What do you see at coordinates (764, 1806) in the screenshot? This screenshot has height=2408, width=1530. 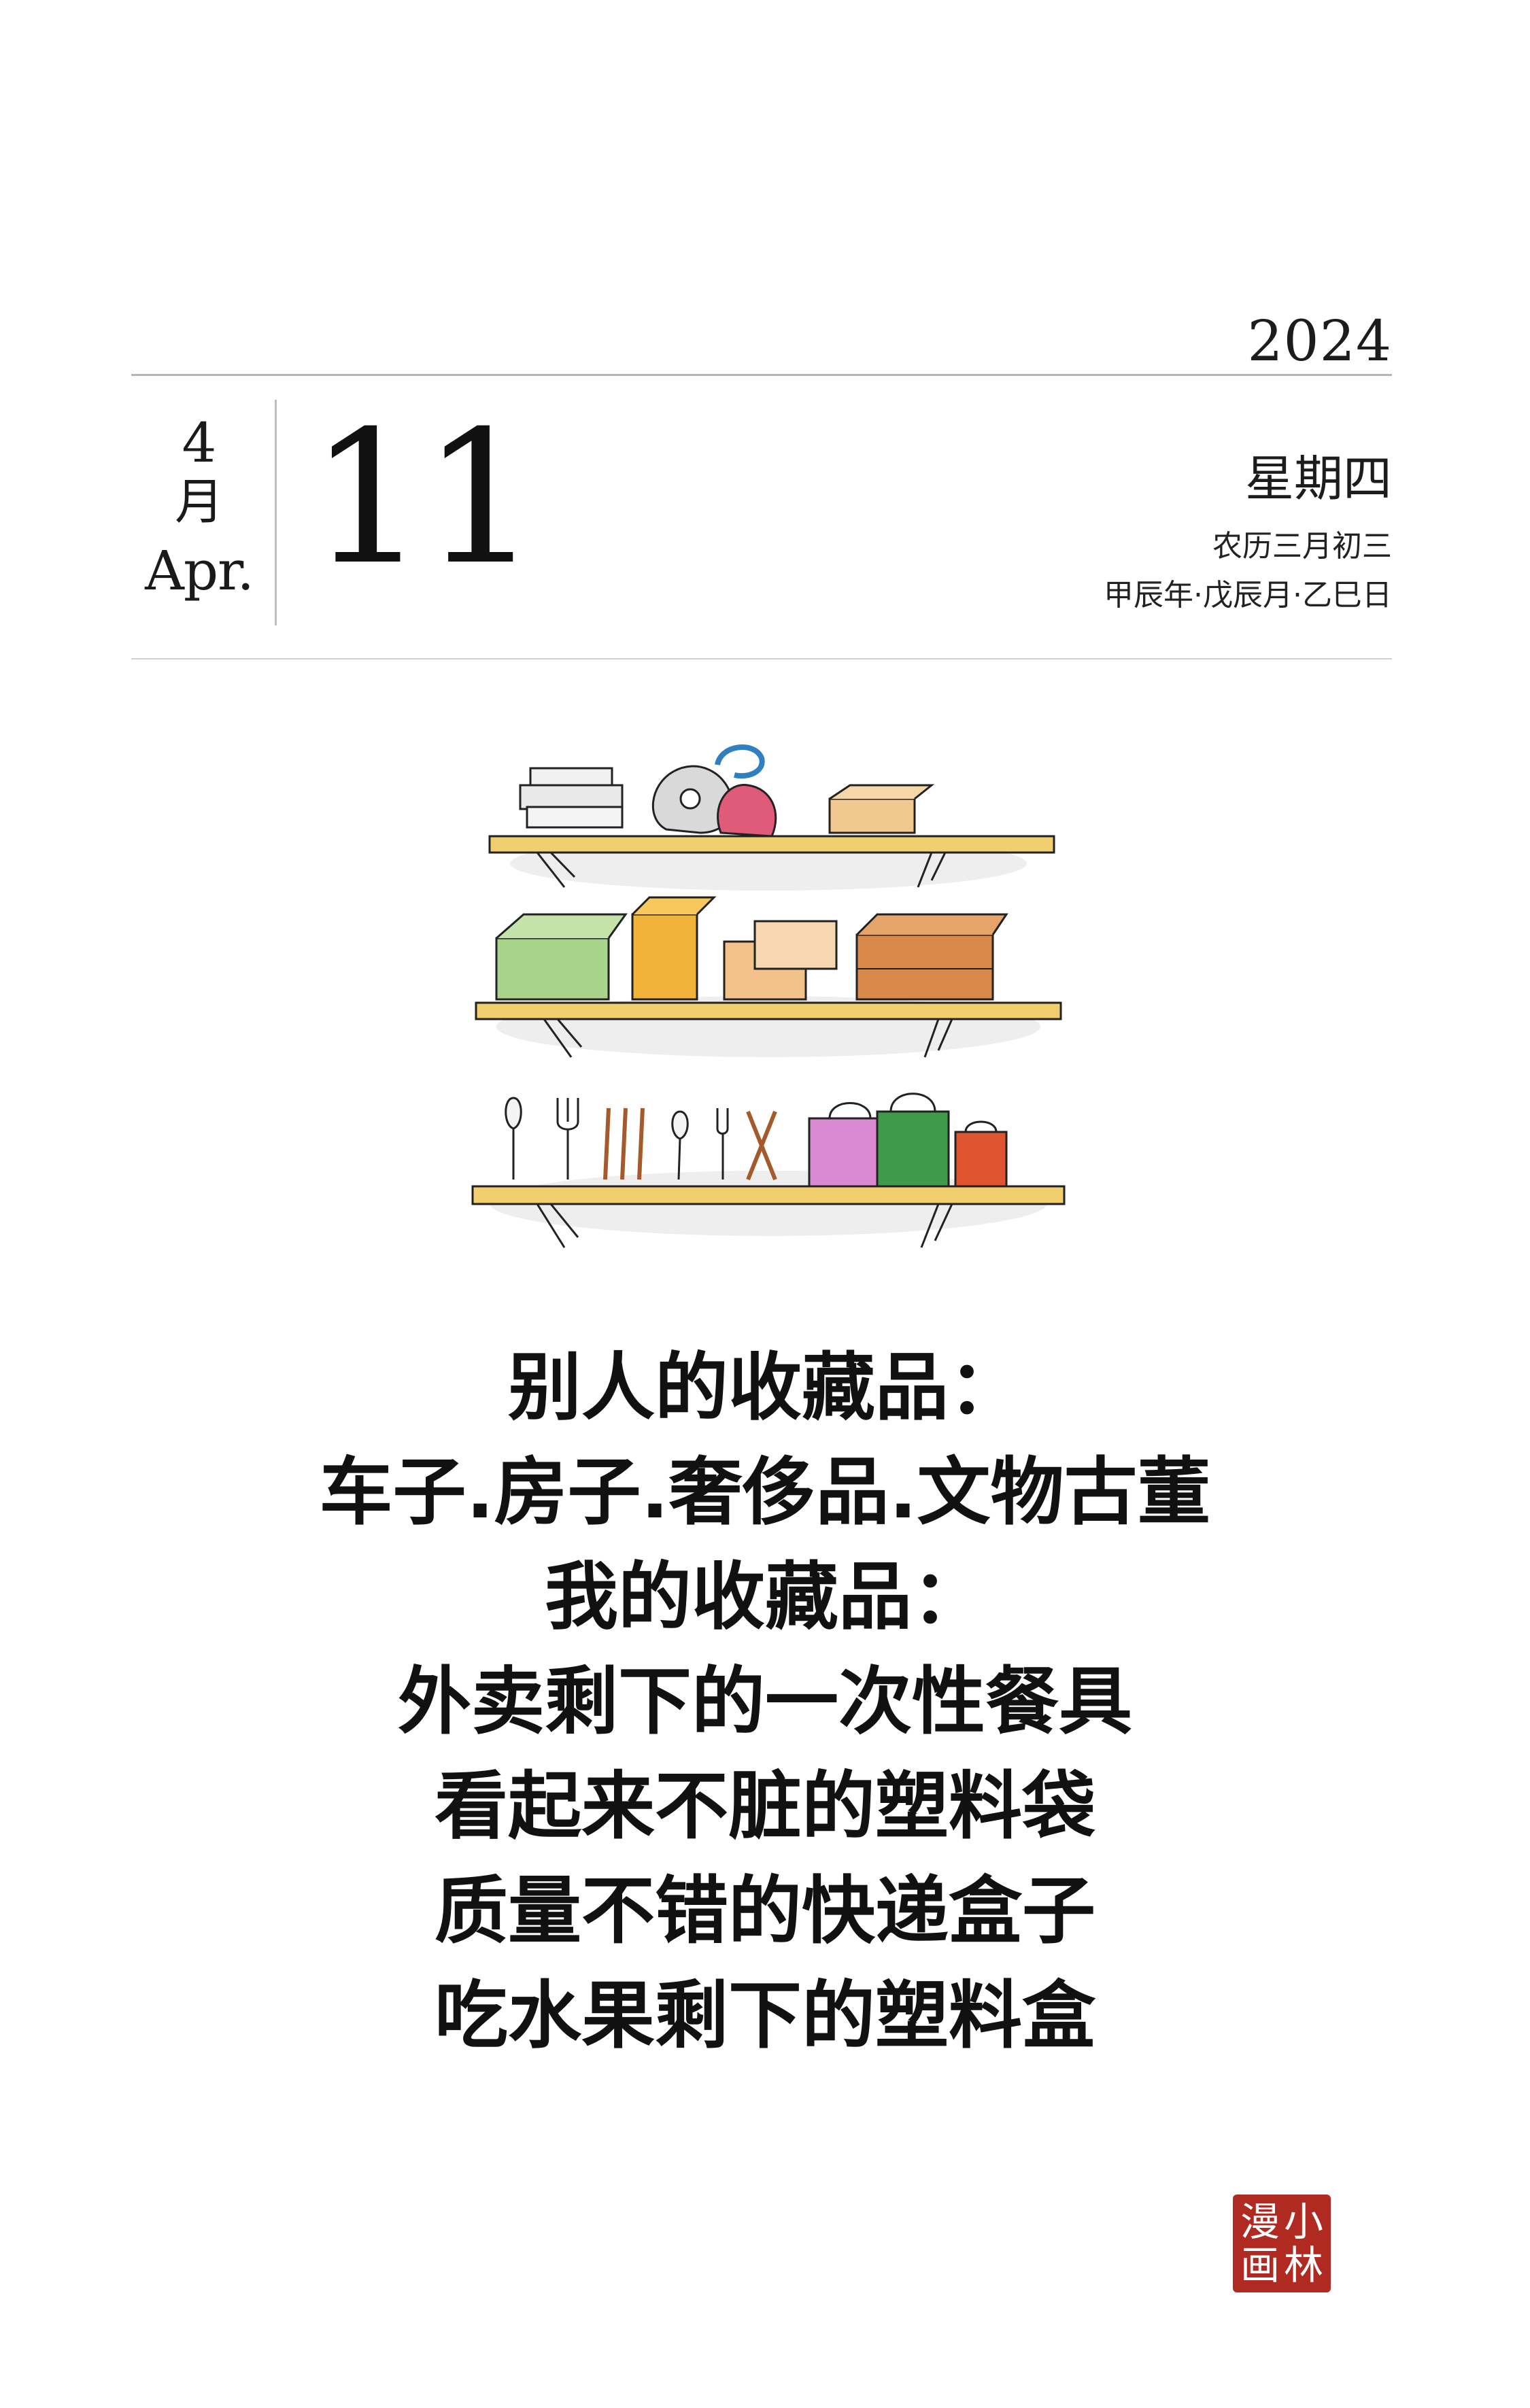 I see `poem-line: 看起来不脏的塑料袋` at bounding box center [764, 1806].